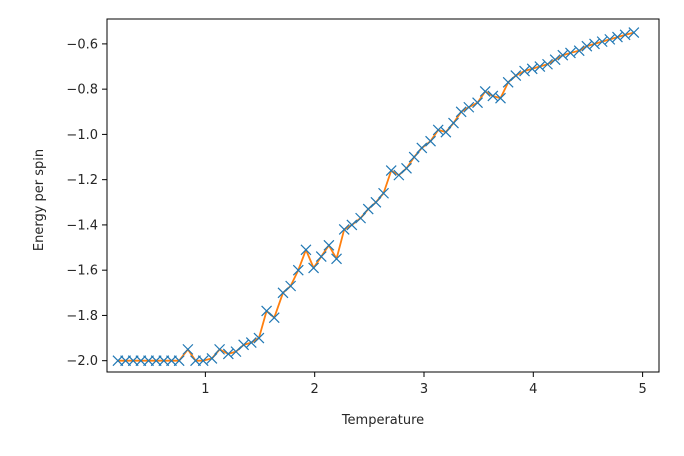 The image size is (684, 456). I want to click on x-tick-label: 5, so click(642, 389).